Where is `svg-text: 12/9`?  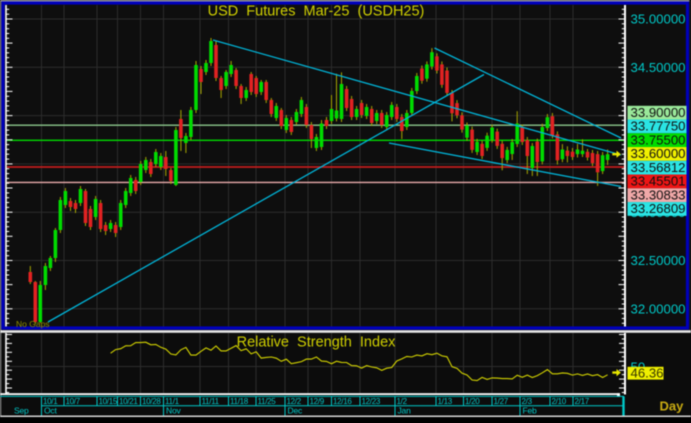 svg-text: 12/9 is located at coordinates (317, 401).